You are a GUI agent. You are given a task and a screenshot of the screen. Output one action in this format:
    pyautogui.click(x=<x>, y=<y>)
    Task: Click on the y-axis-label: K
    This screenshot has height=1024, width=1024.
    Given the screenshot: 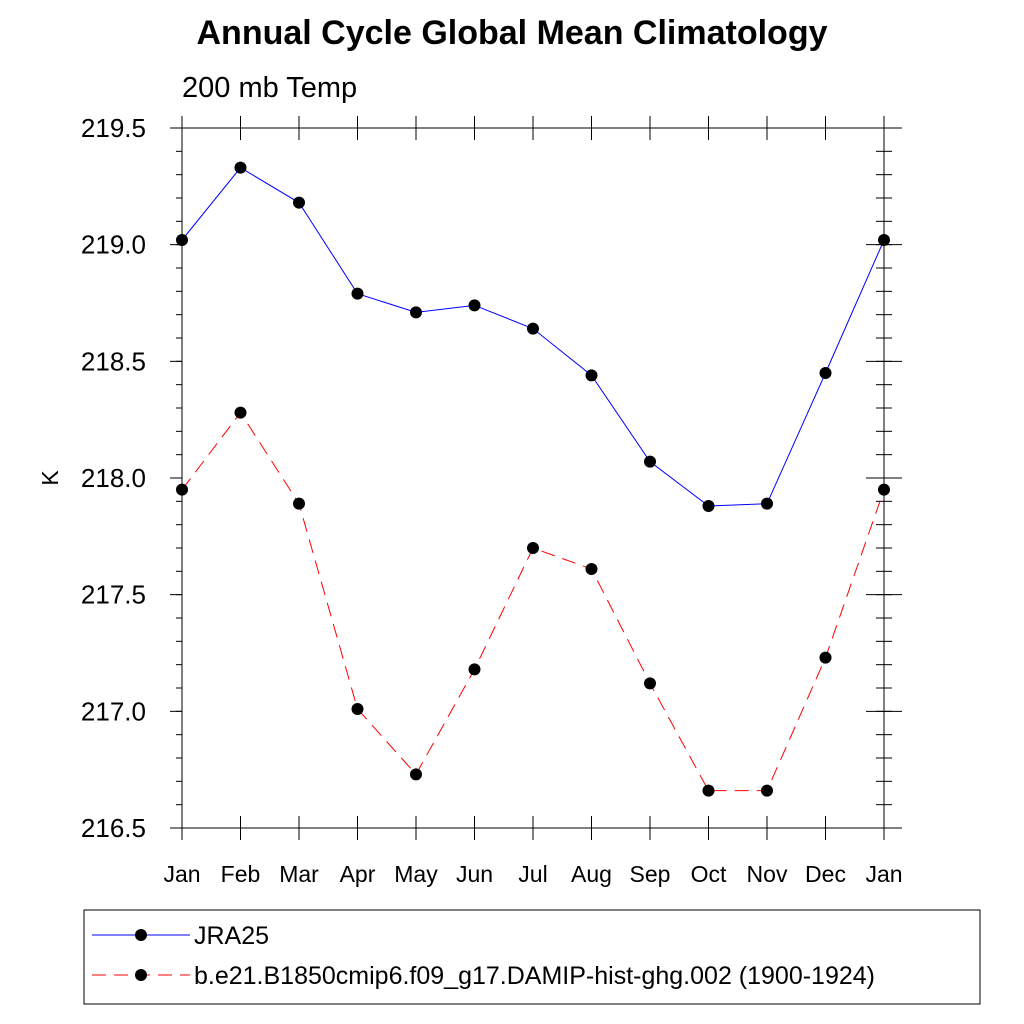 What is the action you would take?
    pyautogui.click(x=50, y=478)
    